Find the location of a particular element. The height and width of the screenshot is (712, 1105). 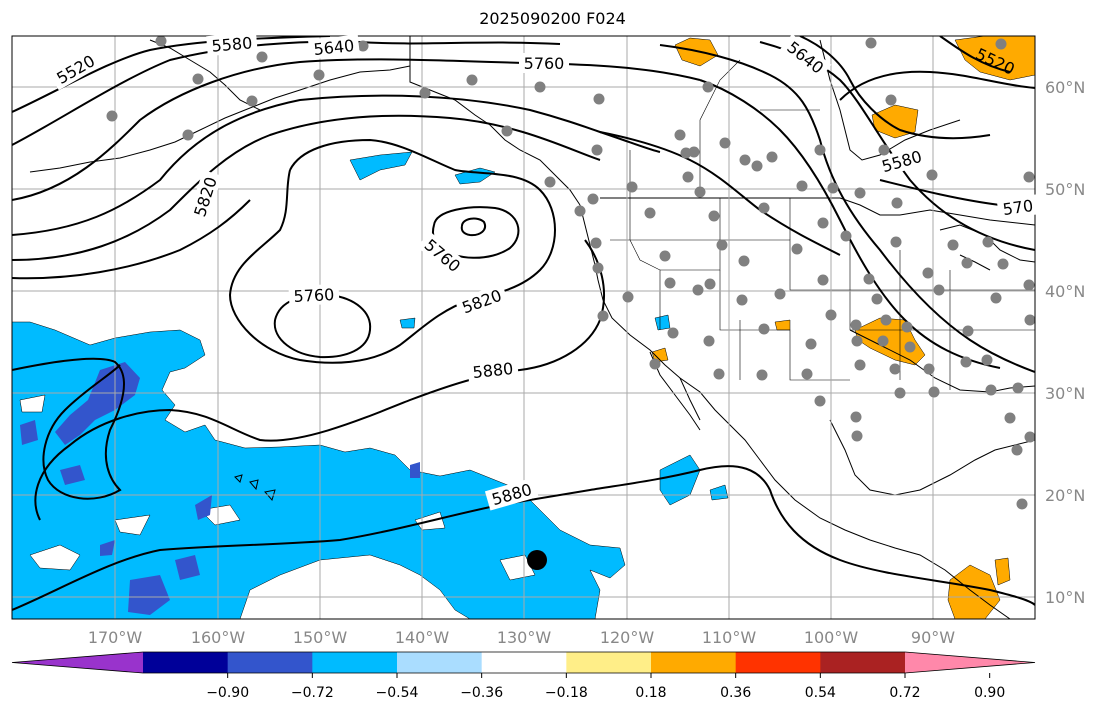

lon-label: 100°W is located at coordinates (831, 637).